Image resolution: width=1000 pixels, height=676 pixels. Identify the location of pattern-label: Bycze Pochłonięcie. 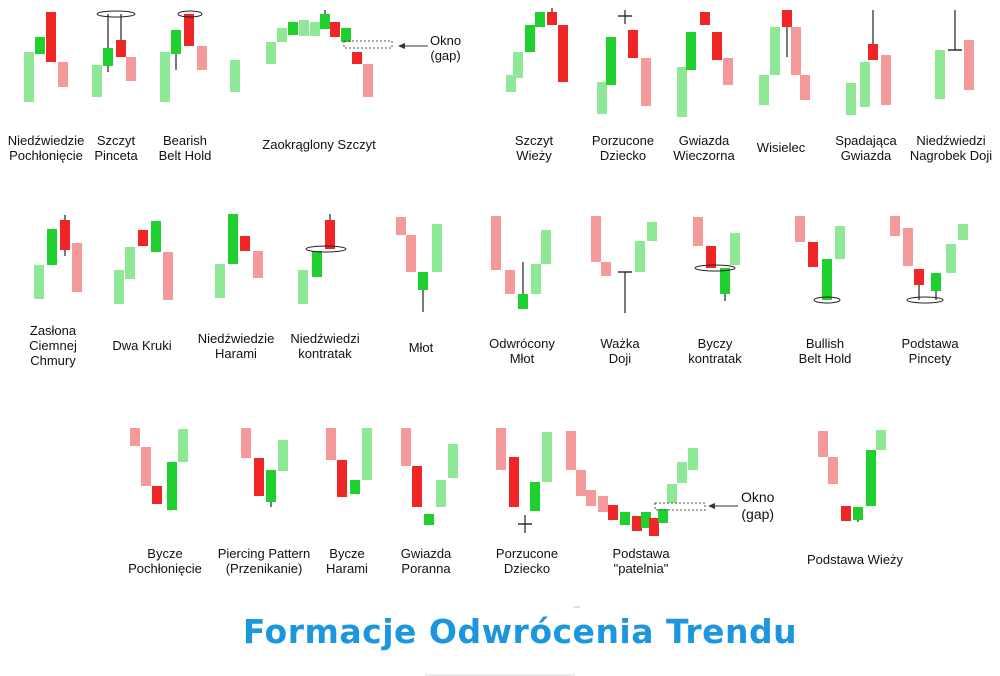
(165, 561).